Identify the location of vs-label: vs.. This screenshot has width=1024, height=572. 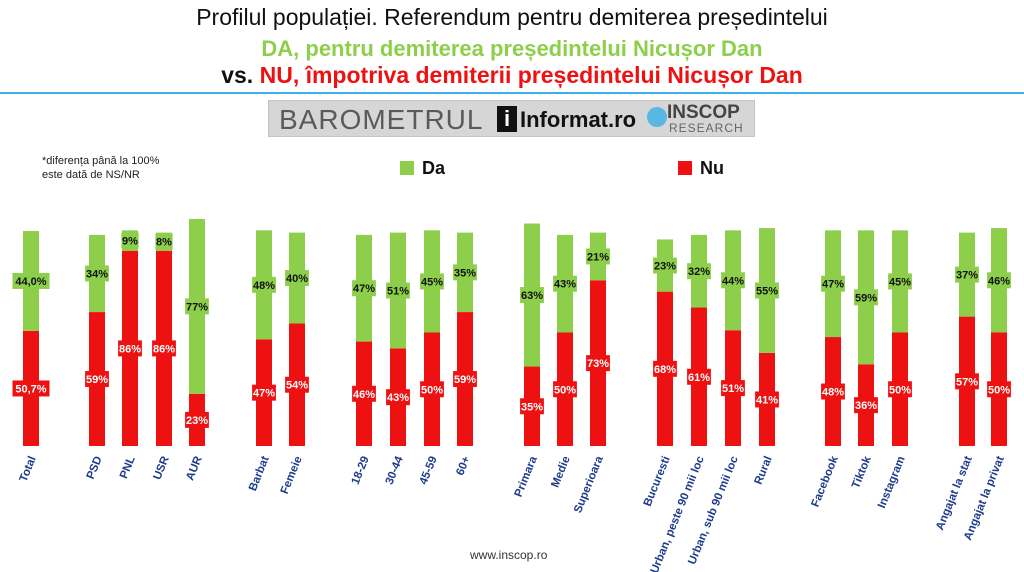
(237, 75).